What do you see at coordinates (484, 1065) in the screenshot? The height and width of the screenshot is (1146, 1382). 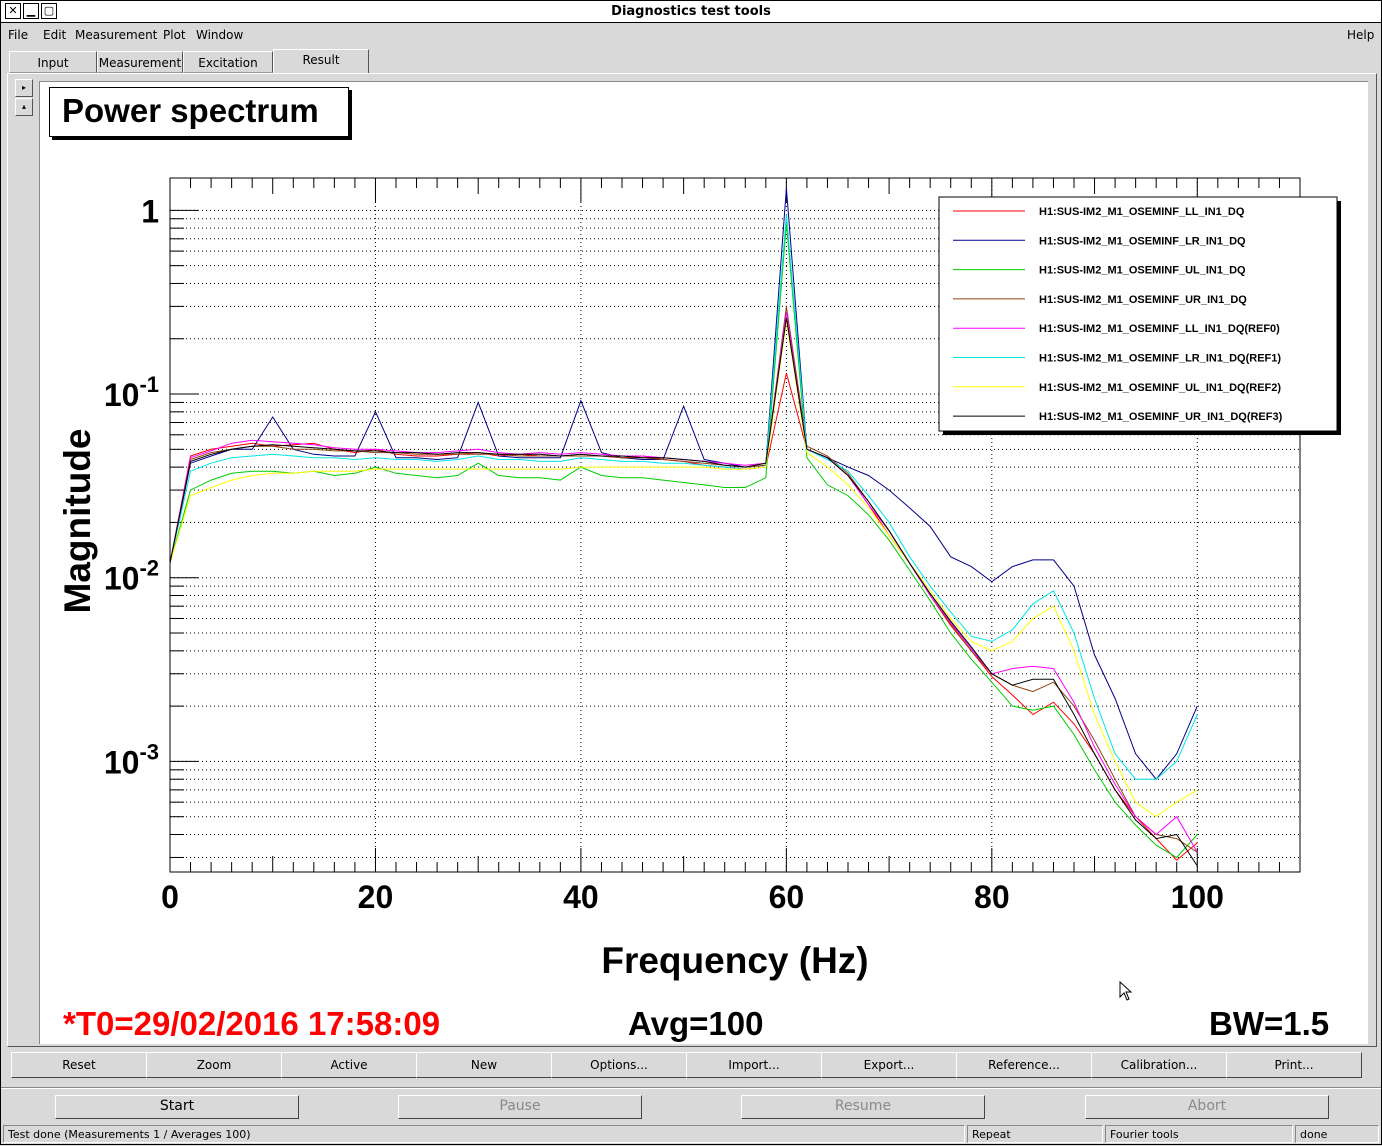 I see `new-button: New` at bounding box center [484, 1065].